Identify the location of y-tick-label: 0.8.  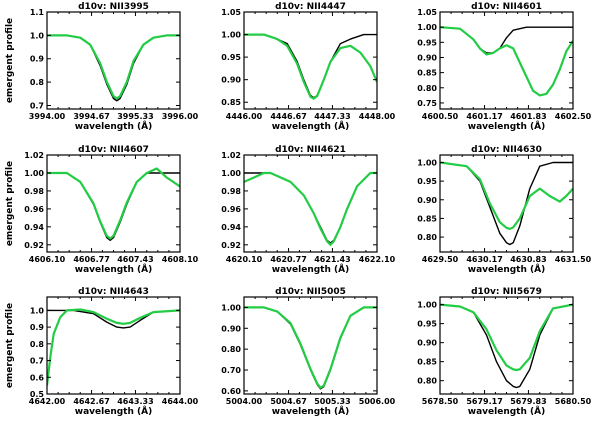
(37, 344).